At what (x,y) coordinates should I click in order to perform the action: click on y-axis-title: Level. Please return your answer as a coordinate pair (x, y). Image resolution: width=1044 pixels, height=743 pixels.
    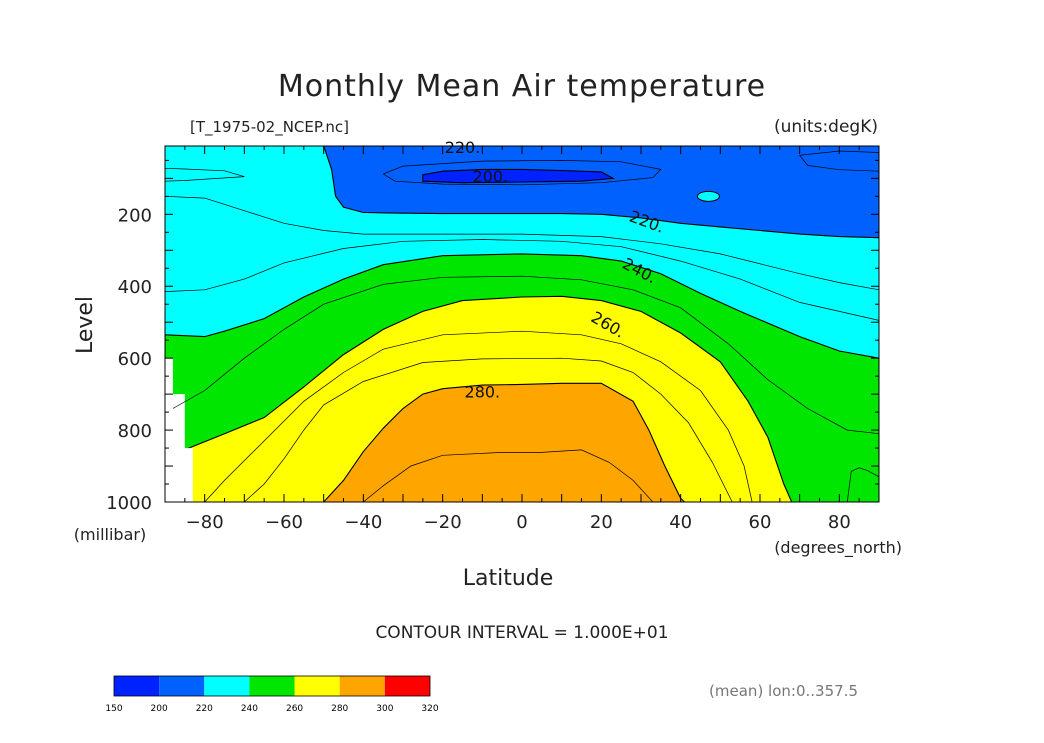
    Looking at the image, I should click on (85, 325).